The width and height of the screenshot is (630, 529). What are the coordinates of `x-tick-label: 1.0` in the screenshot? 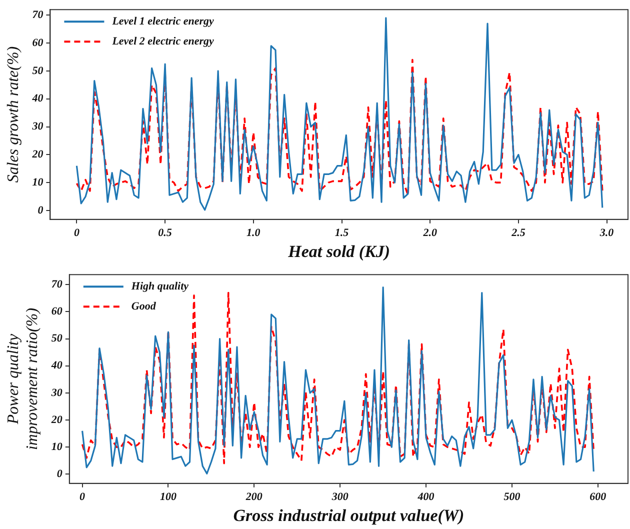 It's located at (253, 232).